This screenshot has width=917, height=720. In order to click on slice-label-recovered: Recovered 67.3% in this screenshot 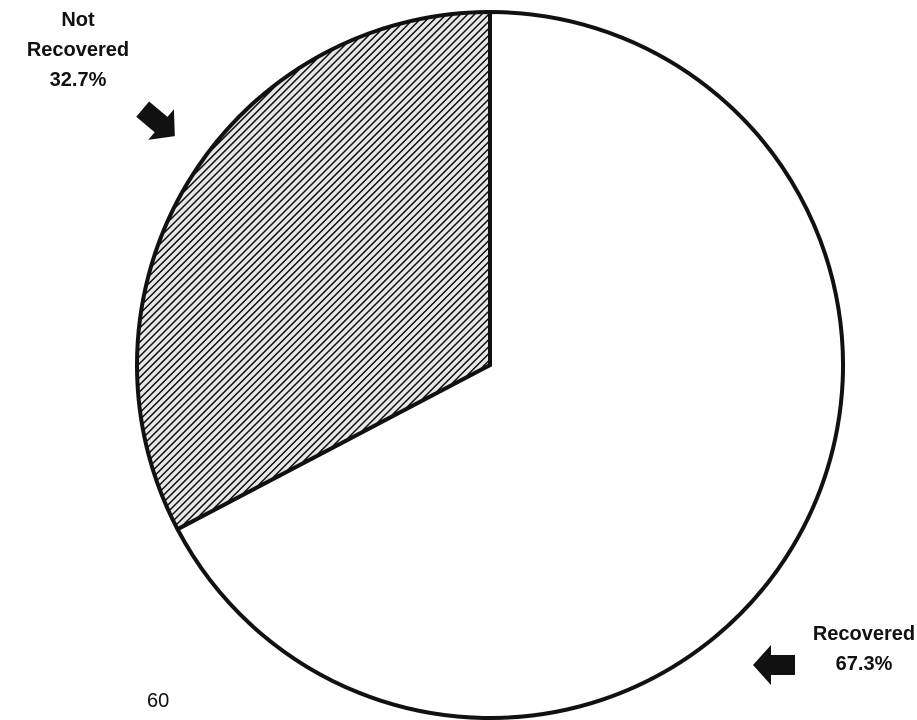, I will do `click(864, 649)`.